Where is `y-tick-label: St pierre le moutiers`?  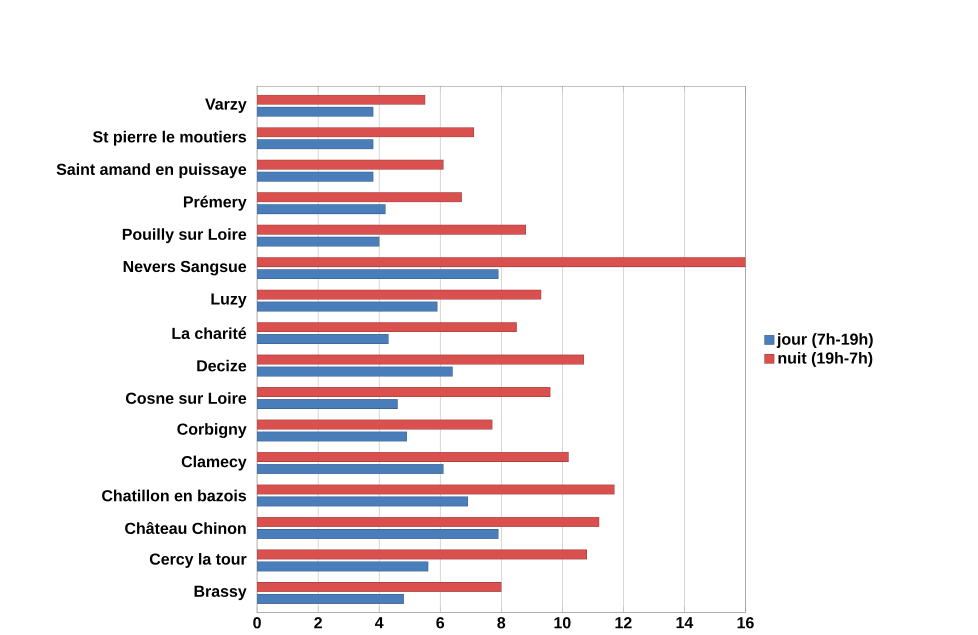
y-tick-label: St pierre le moutiers is located at coordinates (169, 138).